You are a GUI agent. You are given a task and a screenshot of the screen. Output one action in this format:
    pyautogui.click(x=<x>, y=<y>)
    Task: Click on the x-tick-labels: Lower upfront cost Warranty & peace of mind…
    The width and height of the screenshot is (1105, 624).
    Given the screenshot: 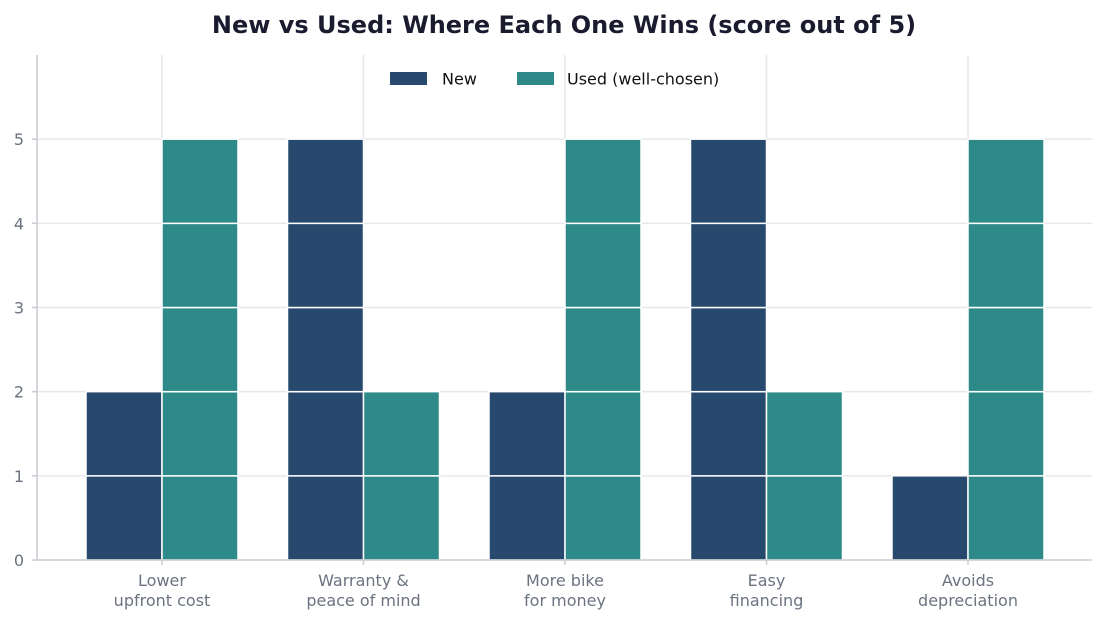 What is the action you would take?
    pyautogui.click(x=566, y=585)
    